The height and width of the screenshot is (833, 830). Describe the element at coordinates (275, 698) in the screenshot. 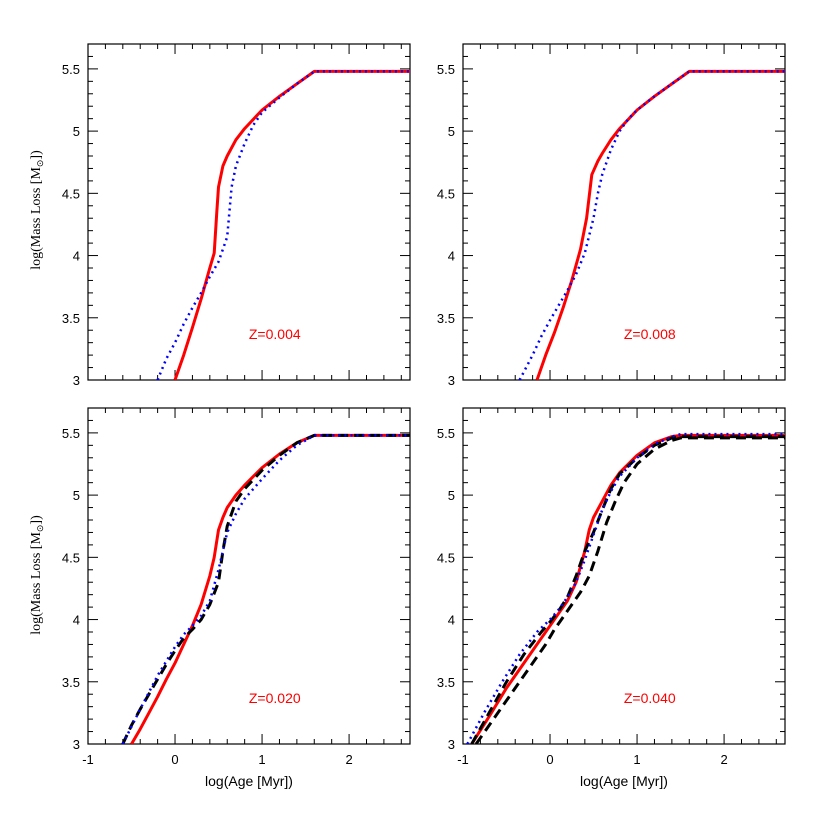

I see `metallicity-label: Z=0.020` at that location.